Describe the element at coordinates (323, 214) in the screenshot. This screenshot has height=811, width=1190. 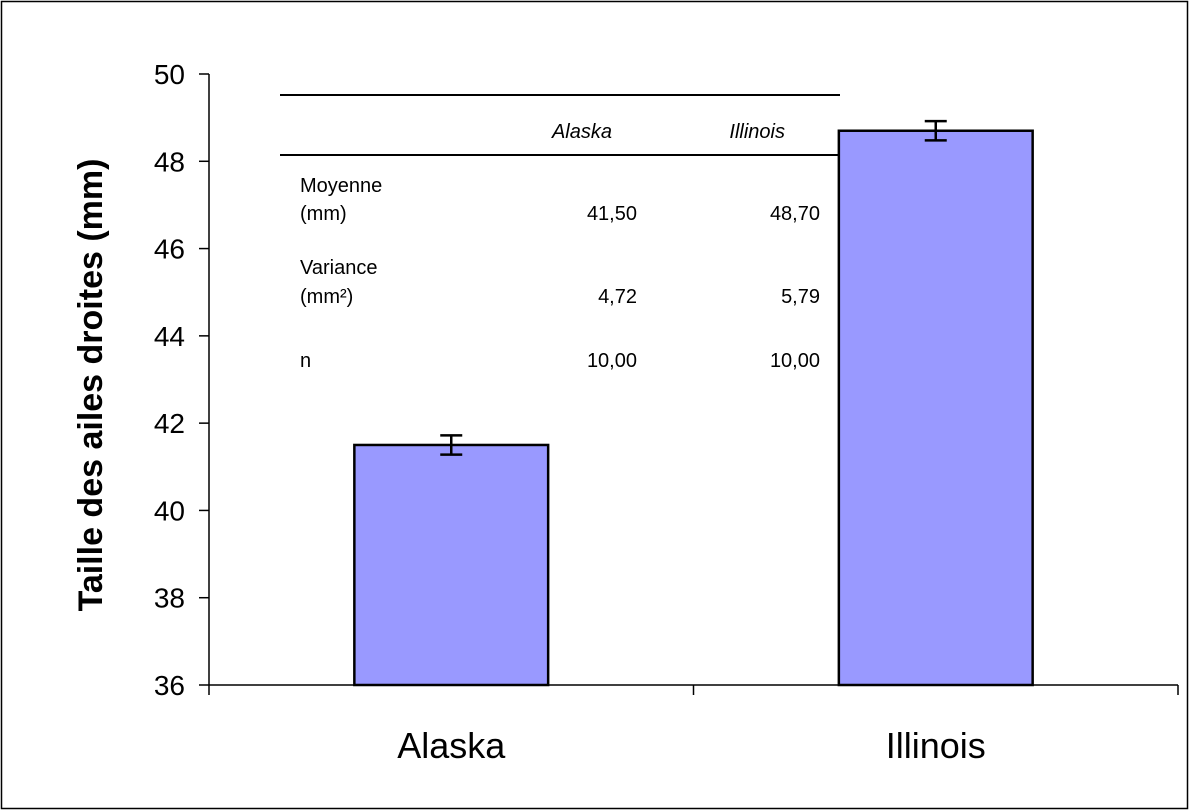
I see `table-row-label: (mm)` at that location.